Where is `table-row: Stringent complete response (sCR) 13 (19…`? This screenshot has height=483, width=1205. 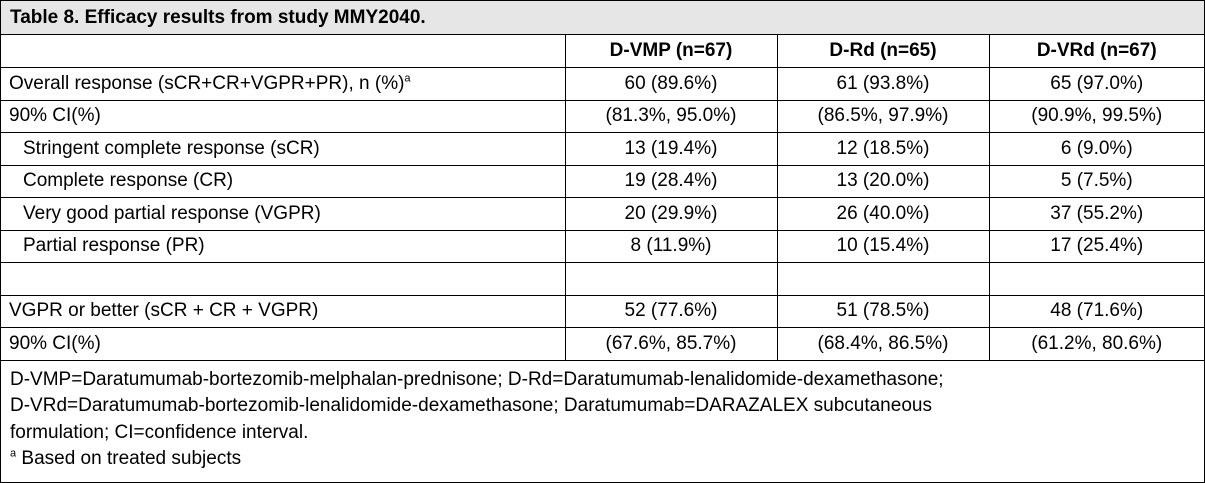 table-row: Stringent complete response (sCR) 13 (19… is located at coordinates (602, 149).